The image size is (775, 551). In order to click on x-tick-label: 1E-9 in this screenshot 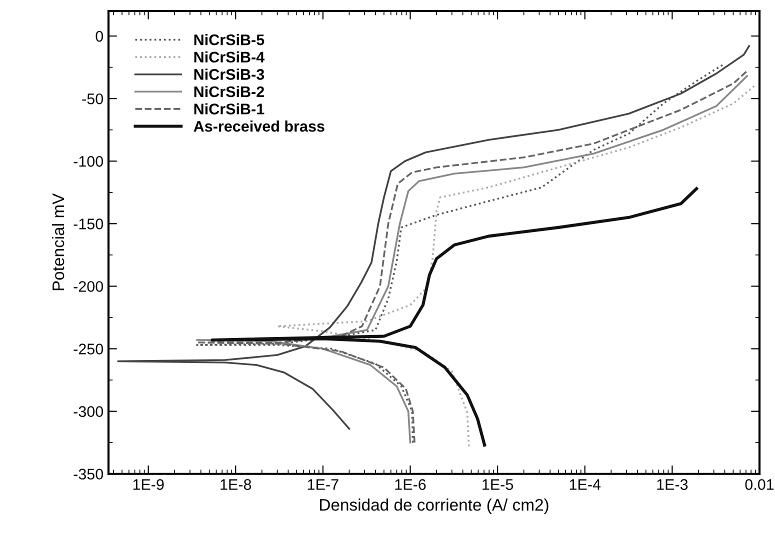, I will do `click(148, 484)`.